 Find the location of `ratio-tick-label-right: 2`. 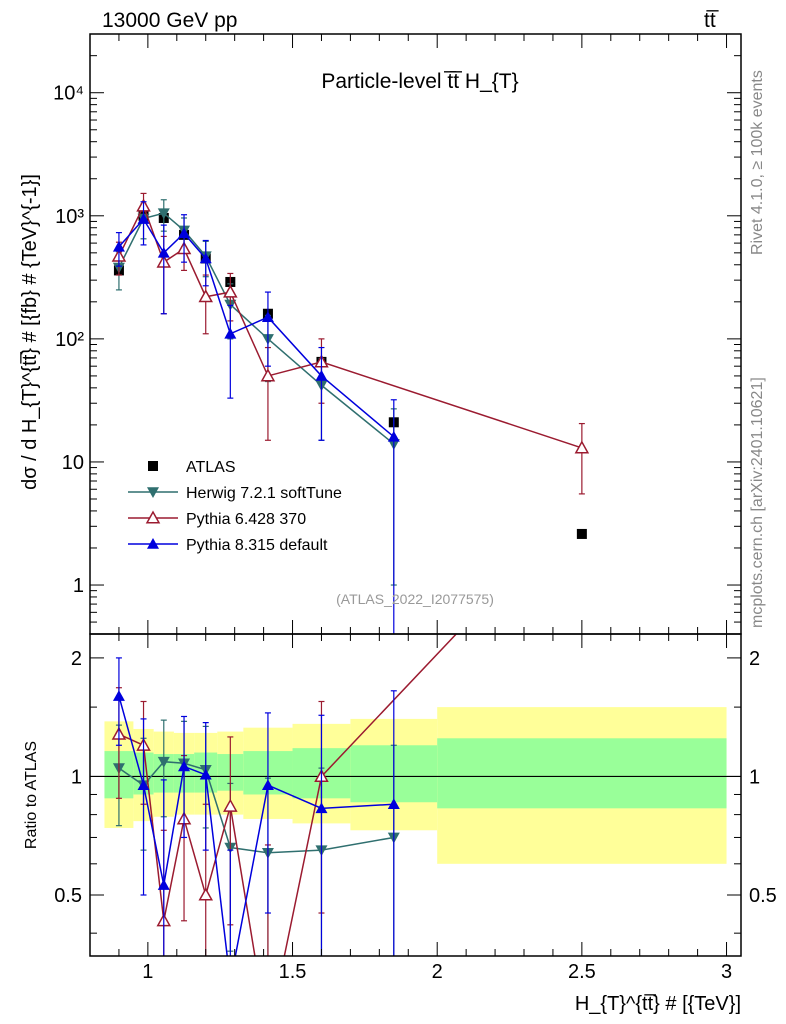

ratio-tick-label-right: 2 is located at coordinates (754, 659).